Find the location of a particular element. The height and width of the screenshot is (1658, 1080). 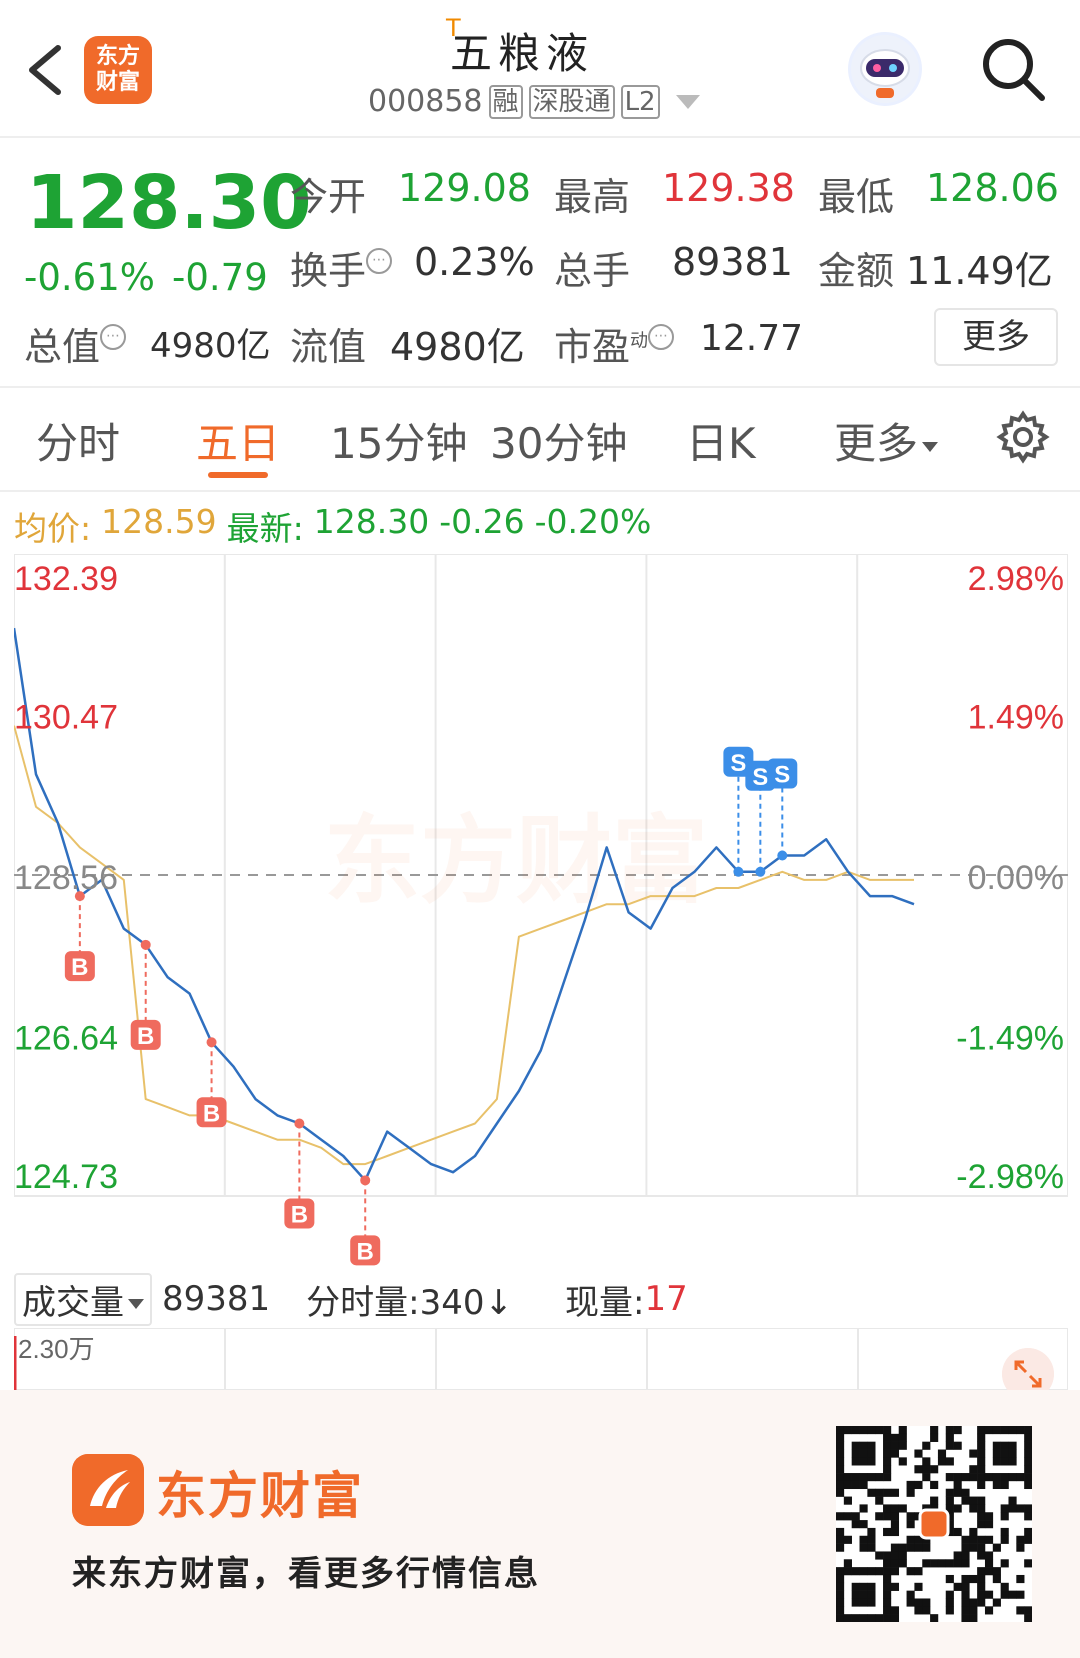

margin-tag: 融 is located at coordinates (505, 101).